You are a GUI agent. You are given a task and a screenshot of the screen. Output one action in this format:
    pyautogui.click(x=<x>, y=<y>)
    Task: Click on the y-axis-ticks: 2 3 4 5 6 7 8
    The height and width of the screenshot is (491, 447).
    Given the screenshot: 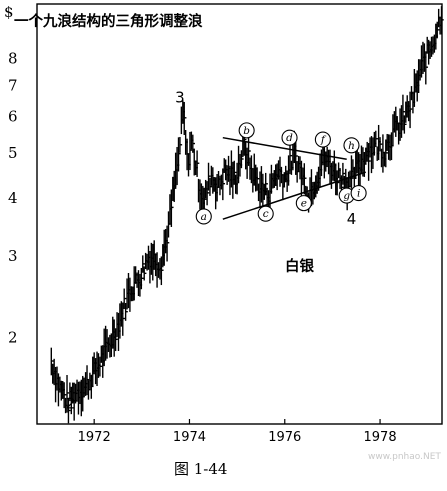 What is the action you would take?
    pyautogui.click(x=13, y=198)
    